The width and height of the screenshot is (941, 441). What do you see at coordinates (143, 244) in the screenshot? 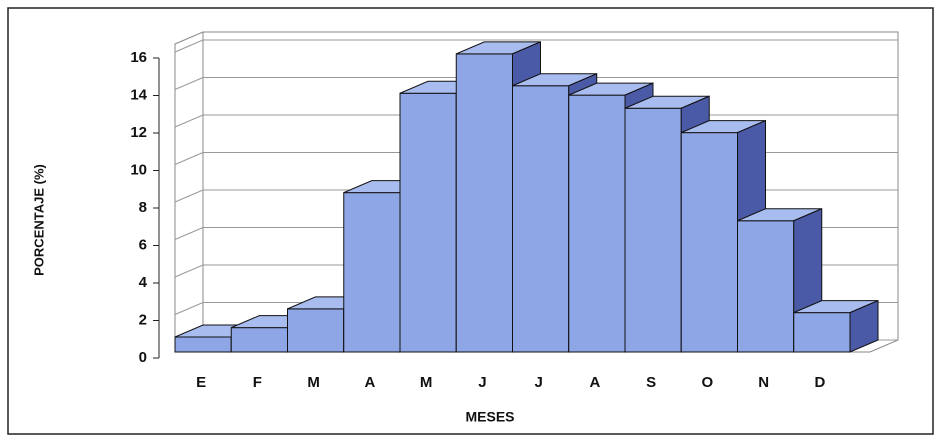
I see `y-tick-label: 6` at bounding box center [143, 244].